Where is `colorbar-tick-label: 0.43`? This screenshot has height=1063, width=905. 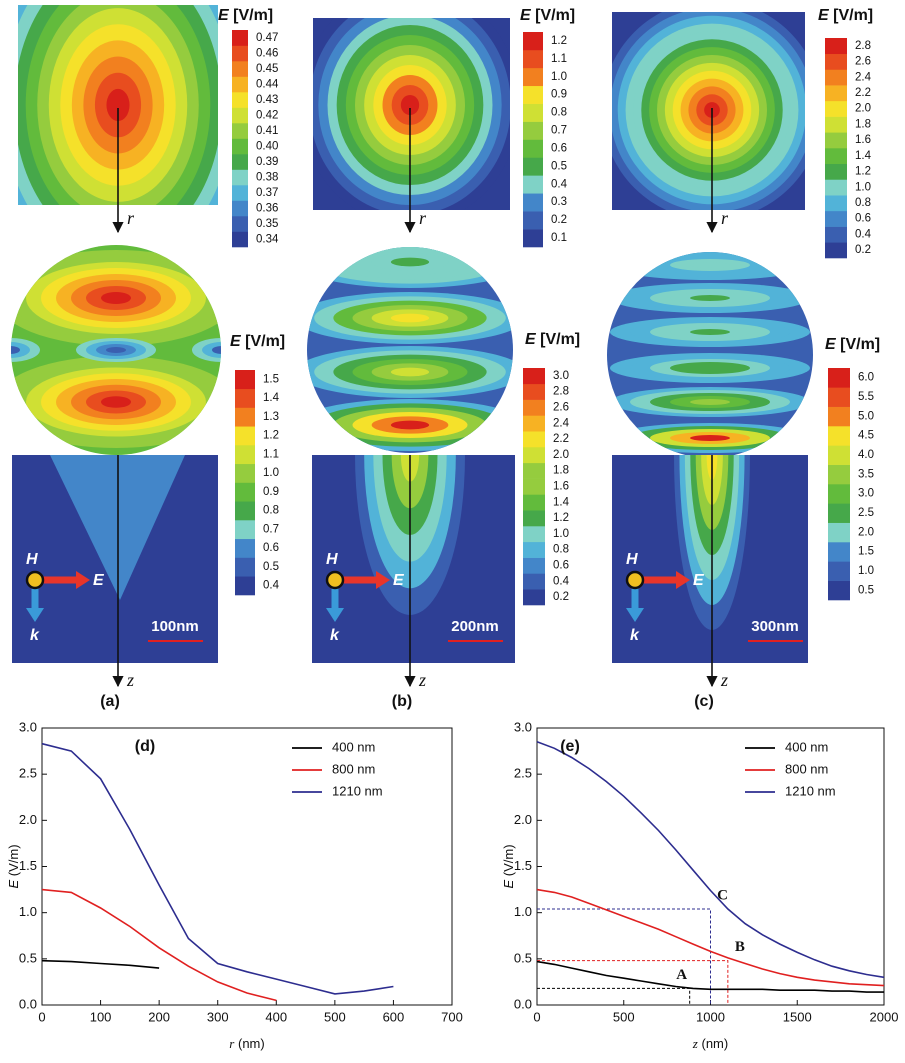 colorbar-tick-label: 0.43 is located at coordinates (267, 100).